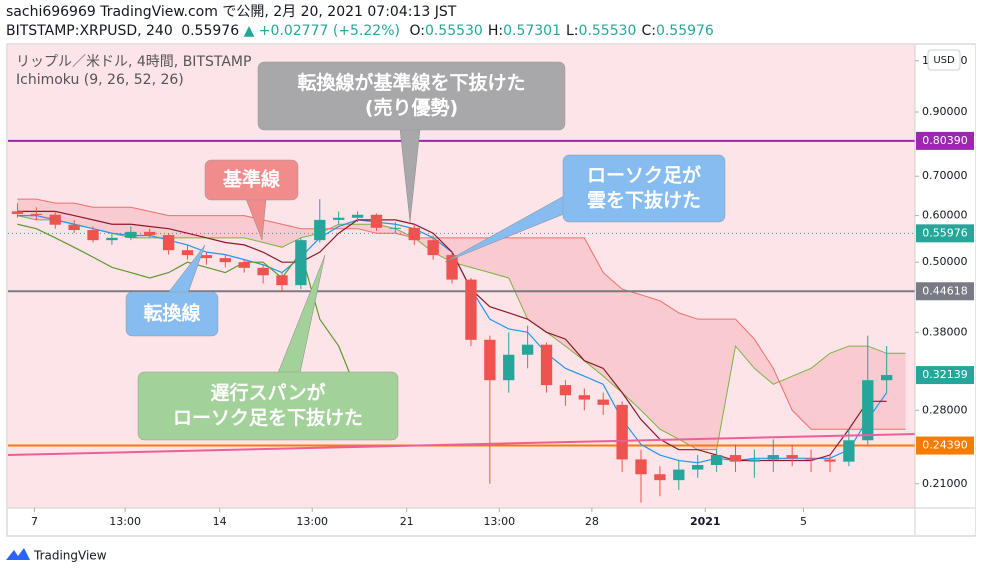 Image resolution: width=982 pixels, height=574 pixels. Describe the element at coordinates (34, 521) in the screenshot. I see `x-tick-label: 7` at that location.